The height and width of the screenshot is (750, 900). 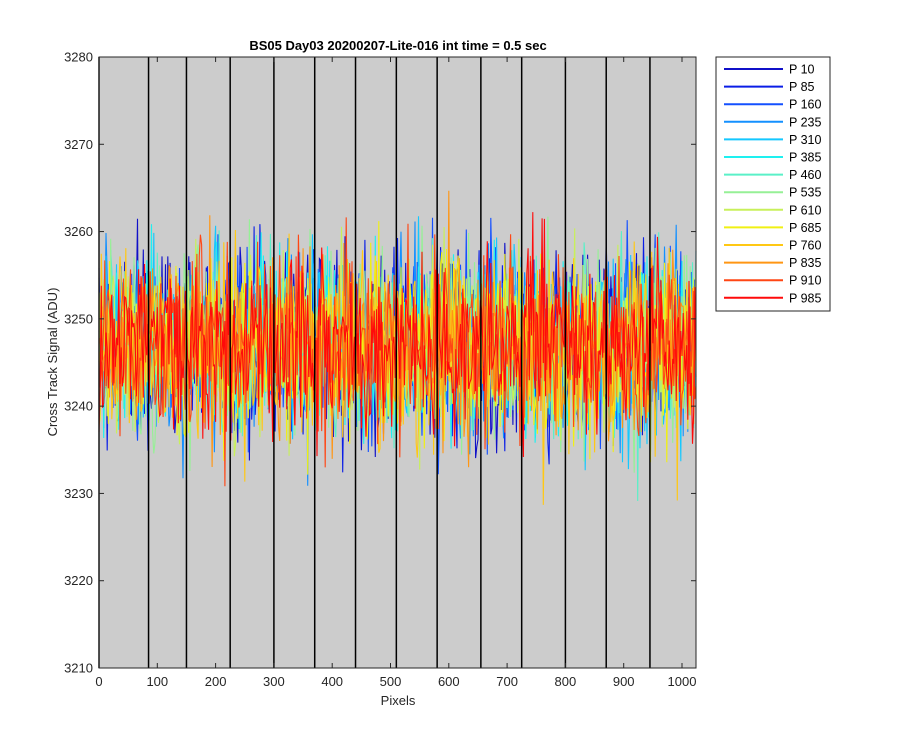 I want to click on x-tick-label: 400, so click(x=332, y=681).